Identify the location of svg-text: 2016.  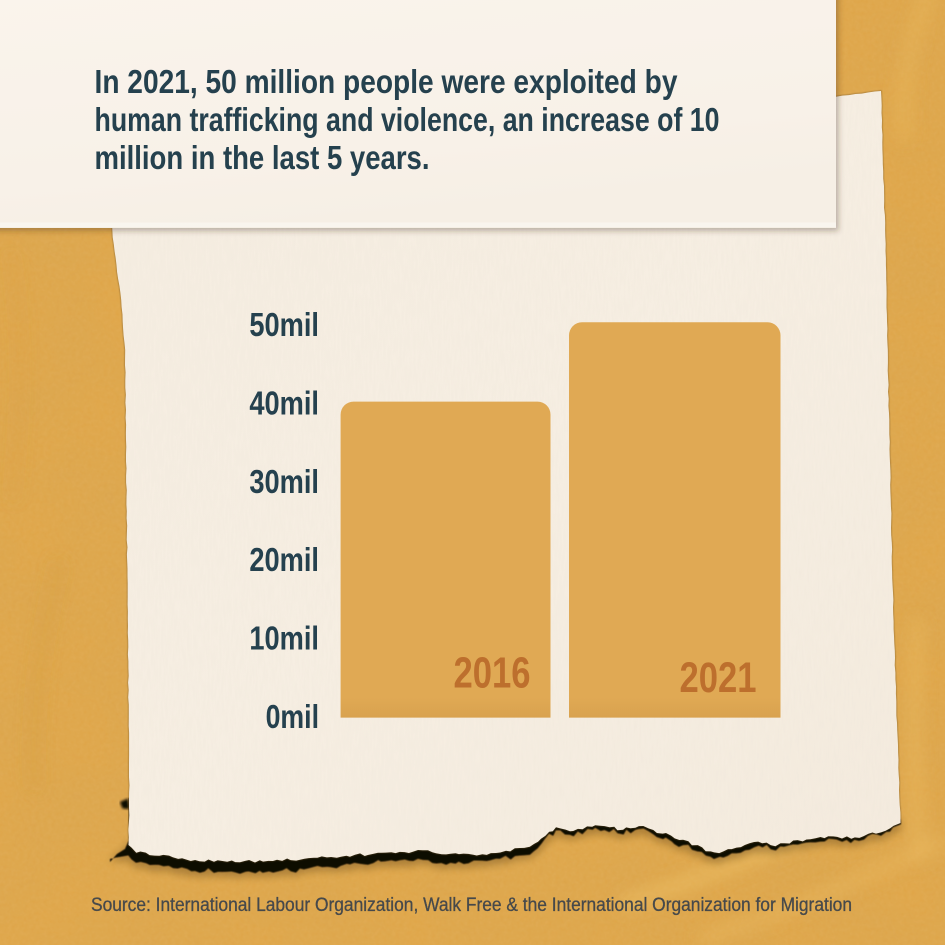
(492, 672).